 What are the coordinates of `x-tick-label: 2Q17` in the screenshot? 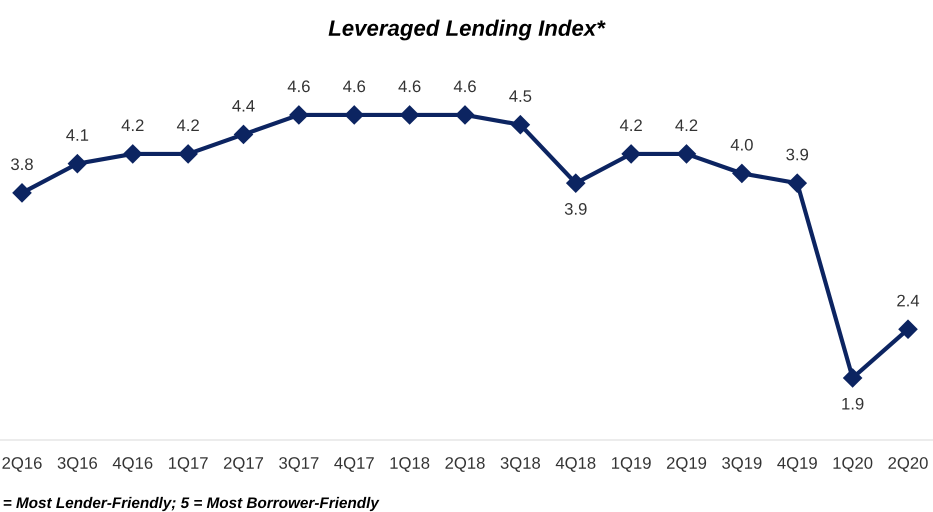 It's located at (244, 464).